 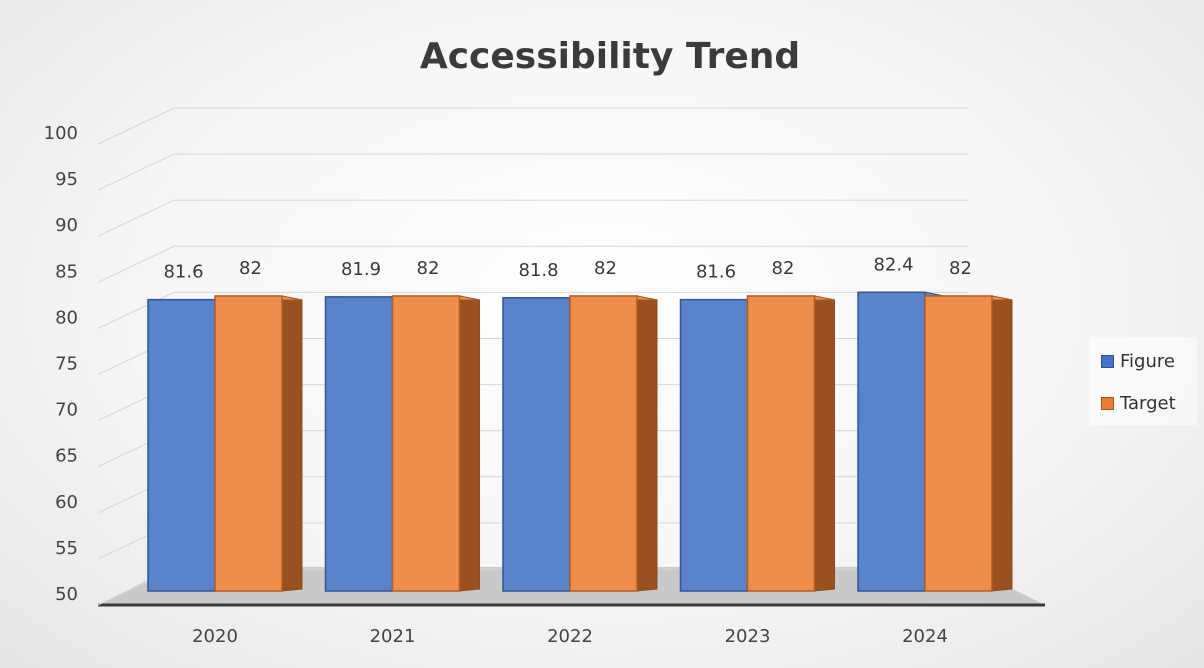 What do you see at coordinates (66, 179) in the screenshot?
I see `y-tick-label: 95` at bounding box center [66, 179].